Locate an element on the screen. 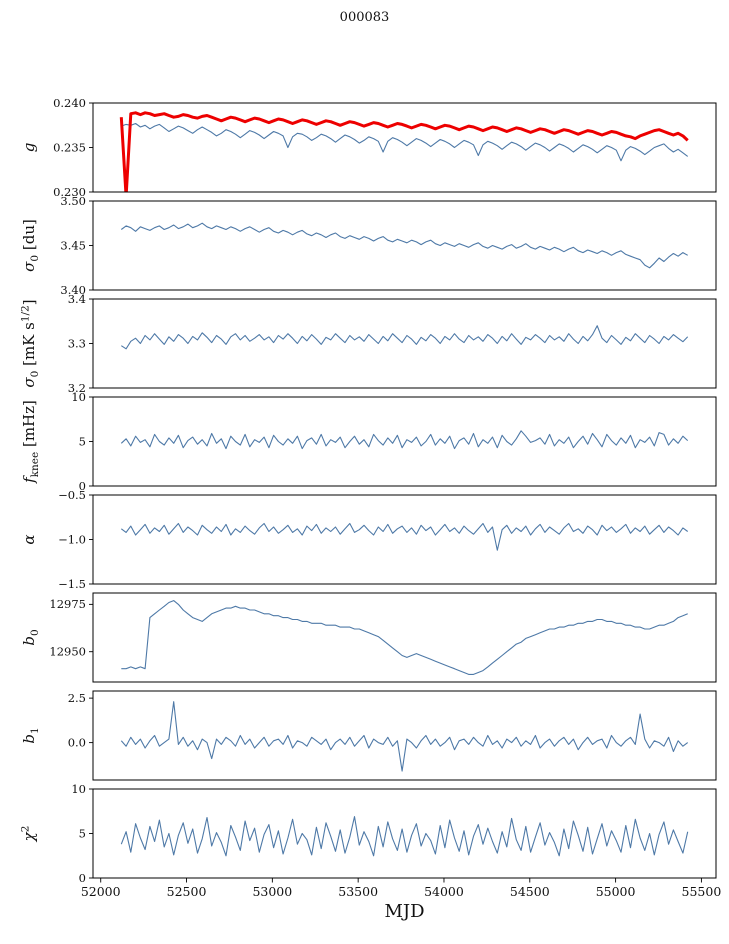  y-tick-label: 0.235 is located at coordinates (69, 147).